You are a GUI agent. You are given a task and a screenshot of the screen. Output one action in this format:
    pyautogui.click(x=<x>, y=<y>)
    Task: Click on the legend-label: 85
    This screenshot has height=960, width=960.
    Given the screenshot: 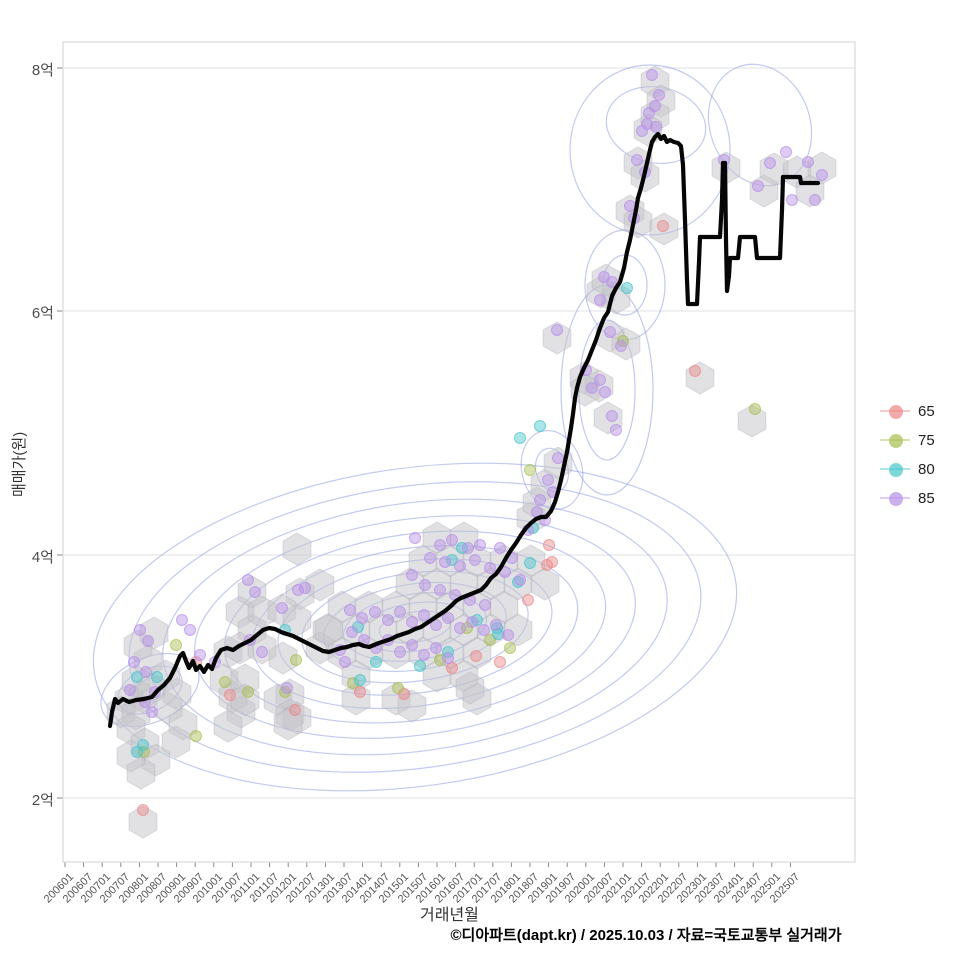 What is the action you would take?
    pyautogui.click(x=926, y=498)
    